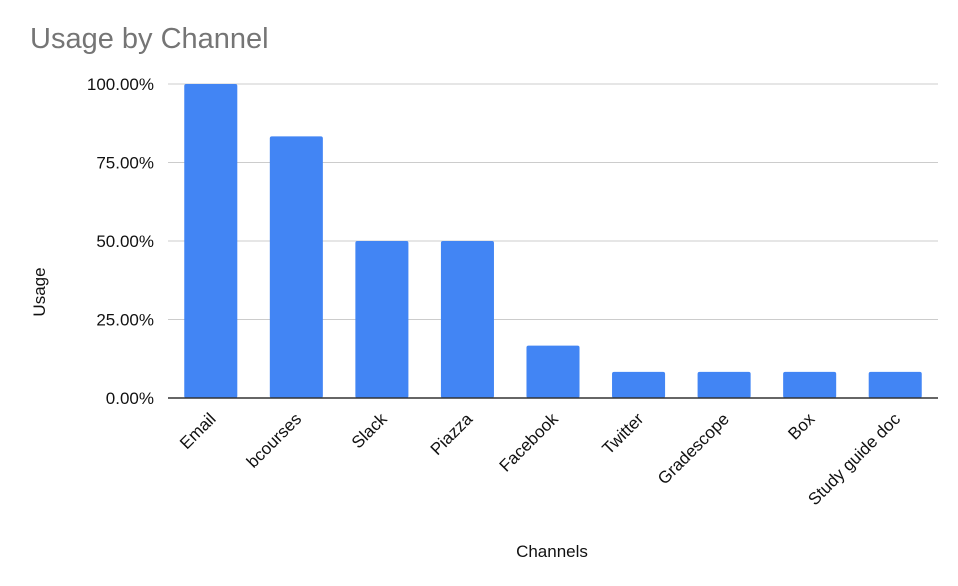 This screenshot has width=958, height=586. I want to click on chart-title: Usage by Channel, so click(149, 39).